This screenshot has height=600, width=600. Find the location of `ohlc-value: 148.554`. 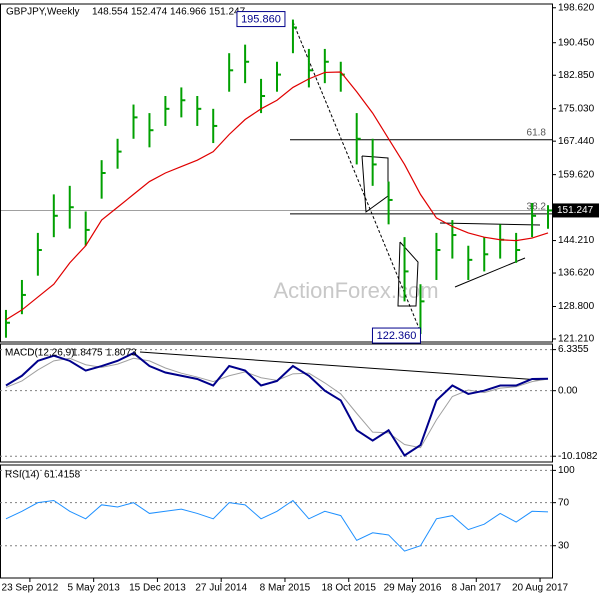

ohlc-value: 148.554 is located at coordinates (110, 12).